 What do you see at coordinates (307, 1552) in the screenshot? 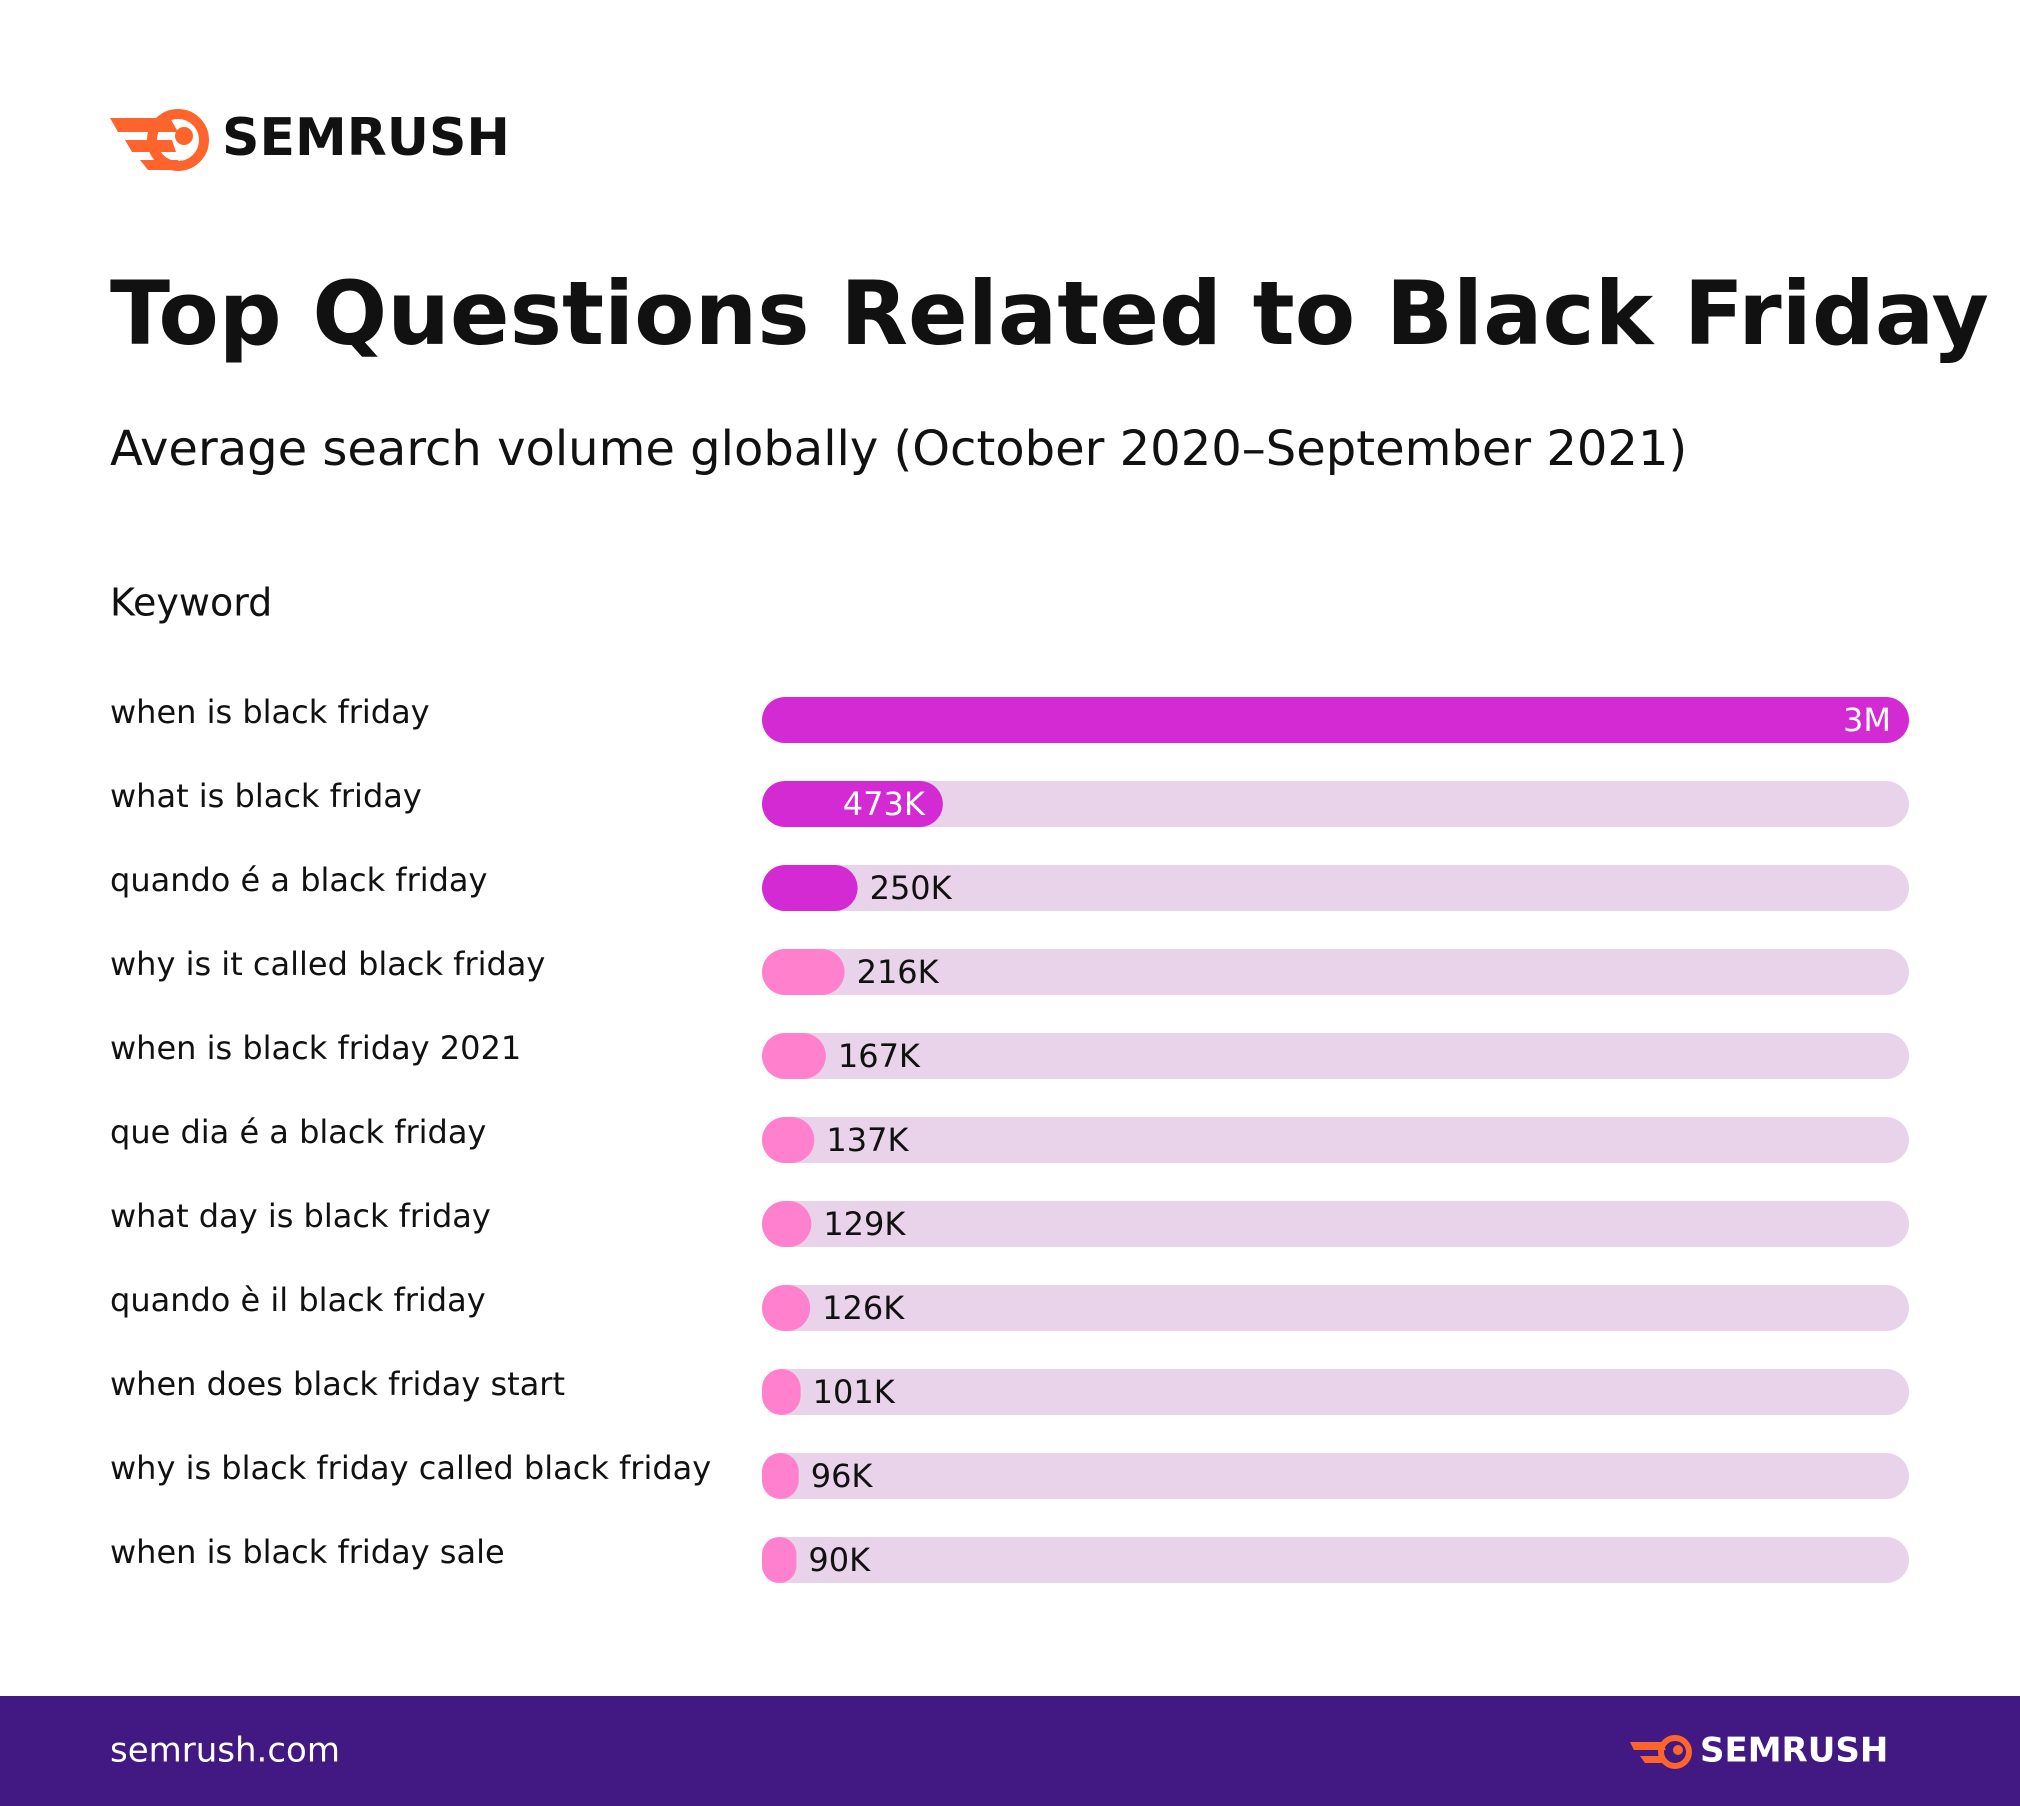
I see `category-label: when is black friday sale` at bounding box center [307, 1552].